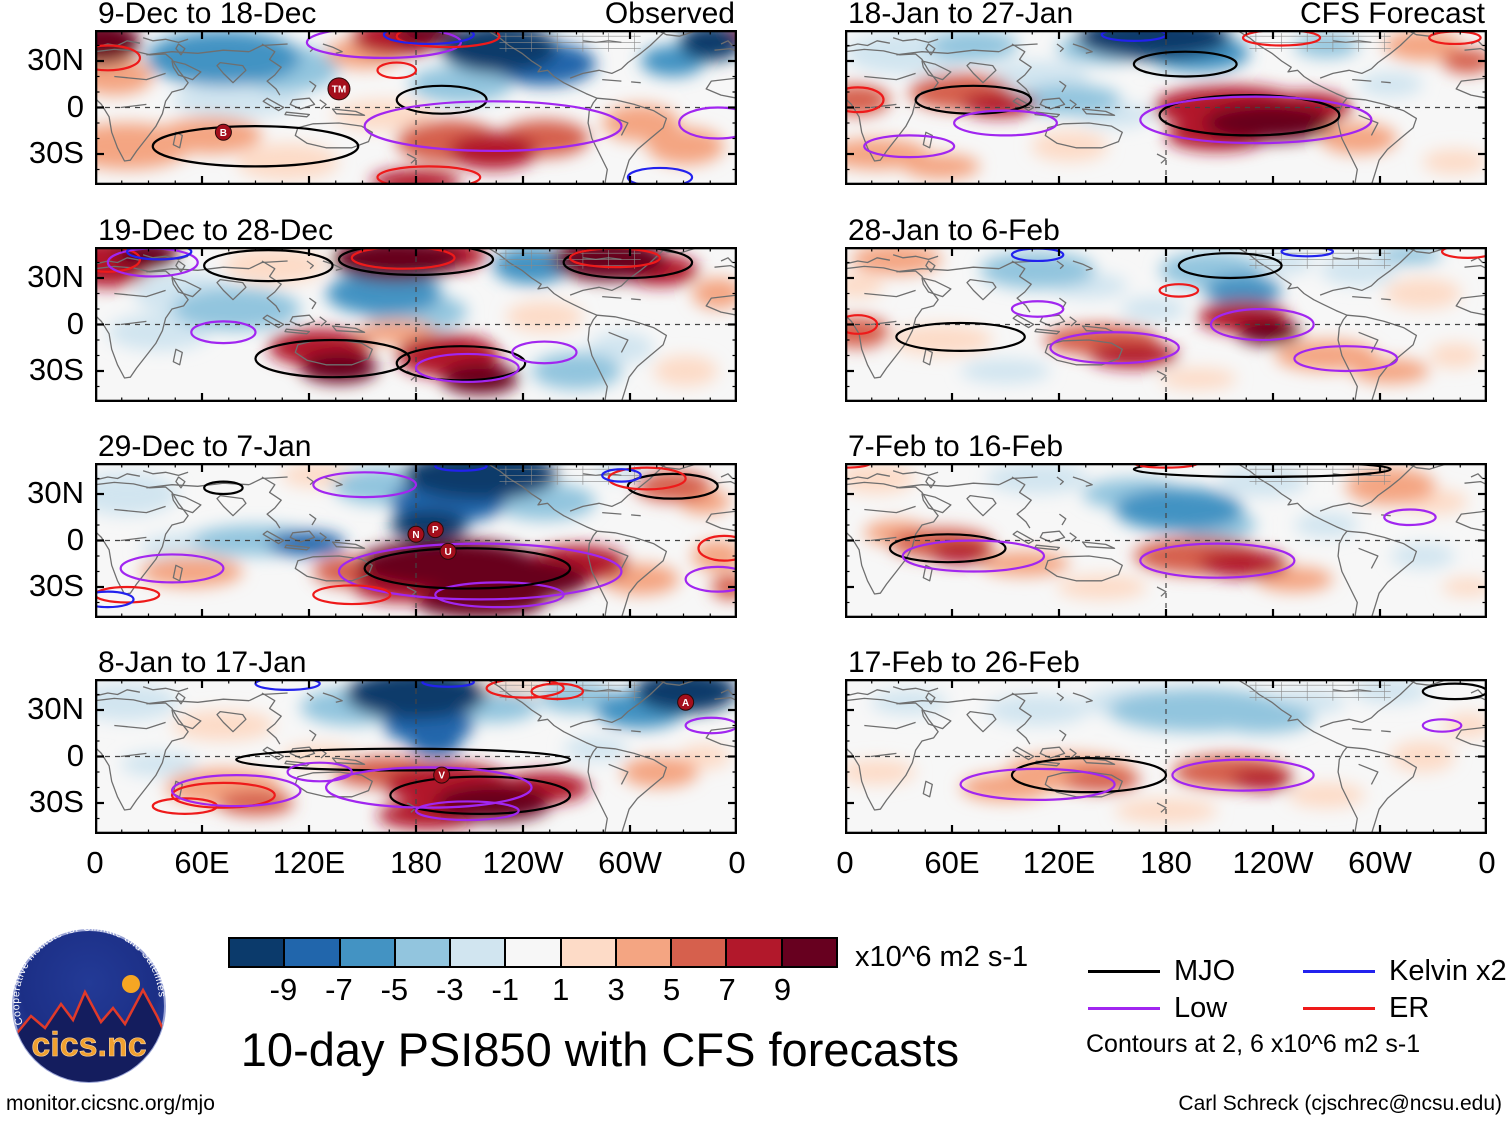 This screenshot has height=1121, width=1510. What do you see at coordinates (435, 530) in the screenshot?
I see `cyclone-marker: P` at bounding box center [435, 530].